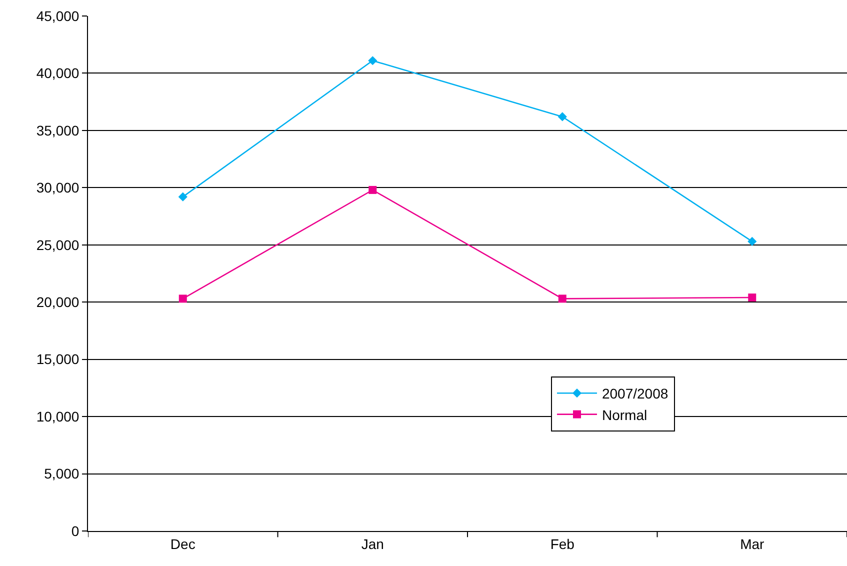  I want to click on y-tick-label: 30,000, so click(58, 188).